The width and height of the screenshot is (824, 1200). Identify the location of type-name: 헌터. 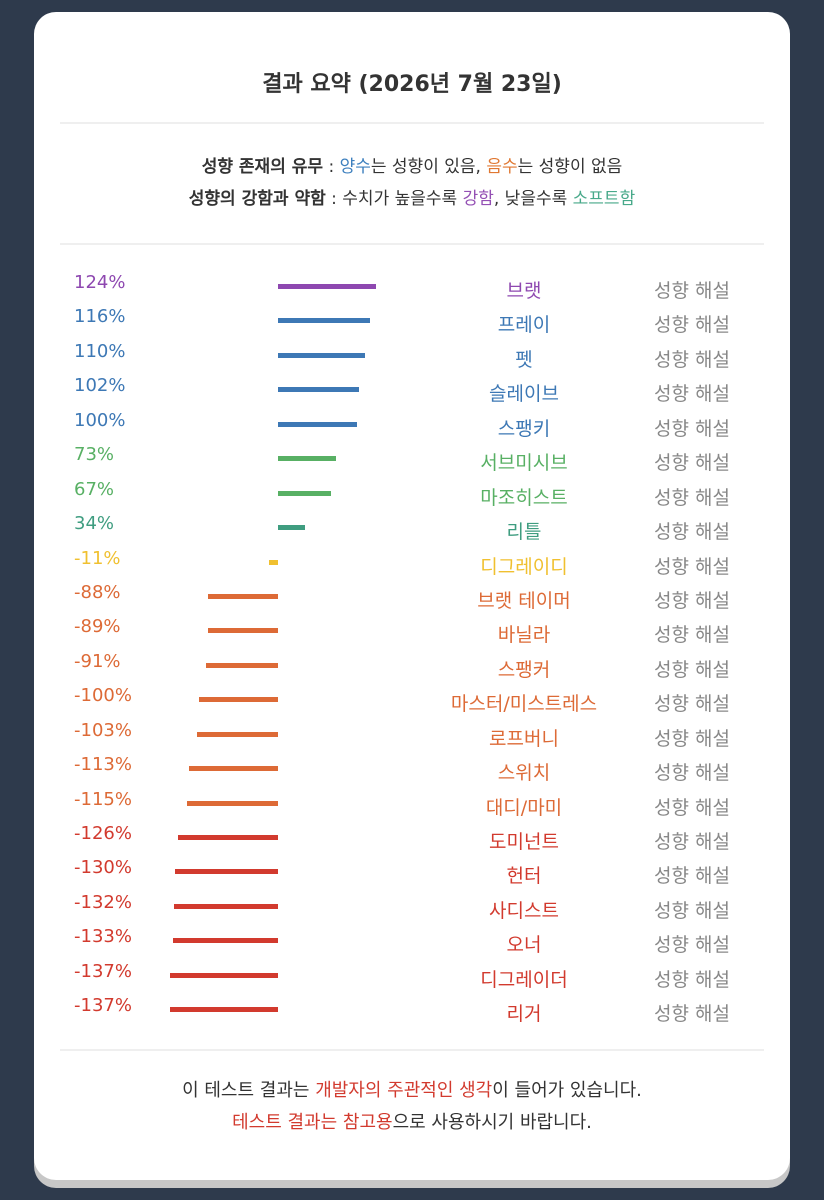
(524, 876).